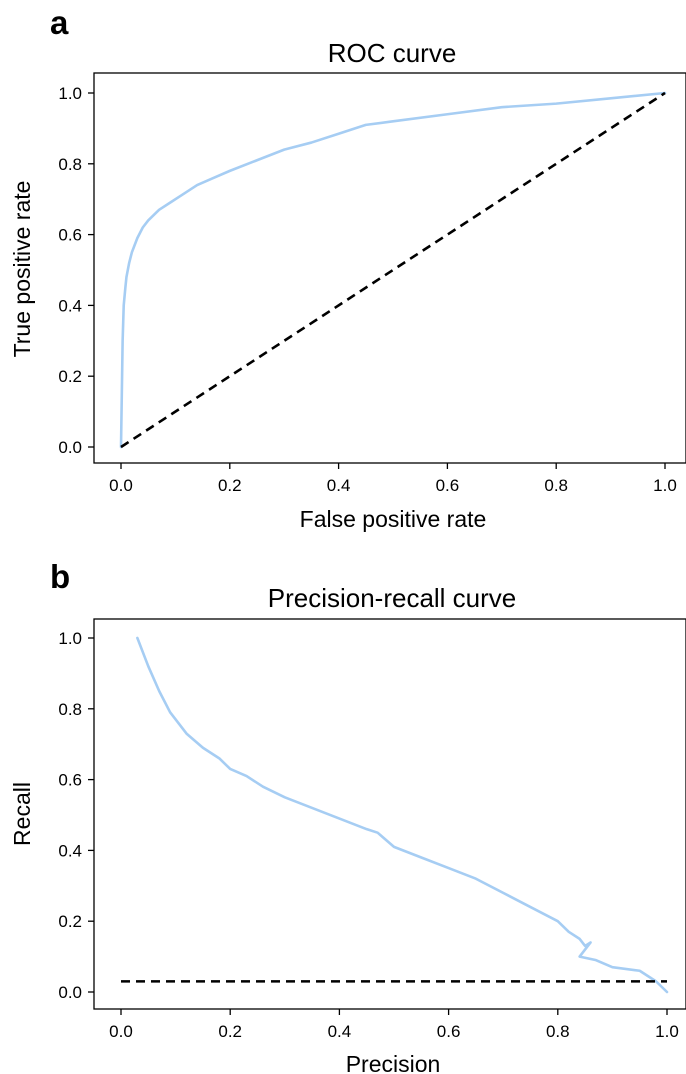 This screenshot has height=1074, width=686. What do you see at coordinates (70, 850) in the screenshot?
I see `pr-y-tick-label: 0.4` at bounding box center [70, 850].